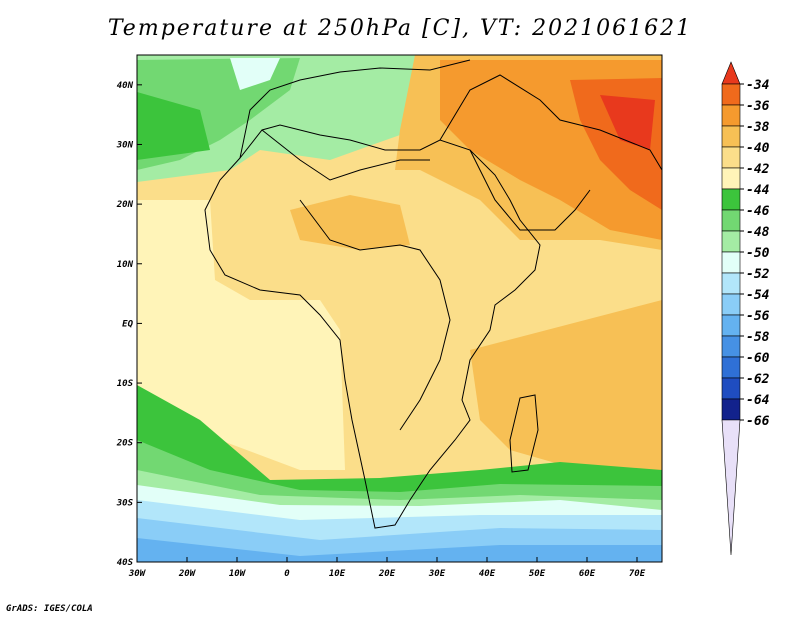 The width and height of the screenshot is (800, 618). I want to click on x-tick-label: 60E, so click(587, 574).